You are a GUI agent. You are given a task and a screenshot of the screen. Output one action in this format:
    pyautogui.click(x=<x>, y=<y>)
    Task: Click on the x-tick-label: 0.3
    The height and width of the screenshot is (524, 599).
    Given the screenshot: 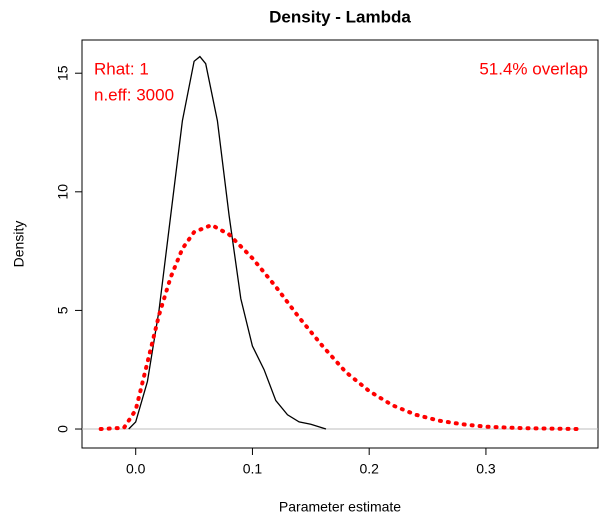 What is the action you would take?
    pyautogui.click(x=486, y=469)
    